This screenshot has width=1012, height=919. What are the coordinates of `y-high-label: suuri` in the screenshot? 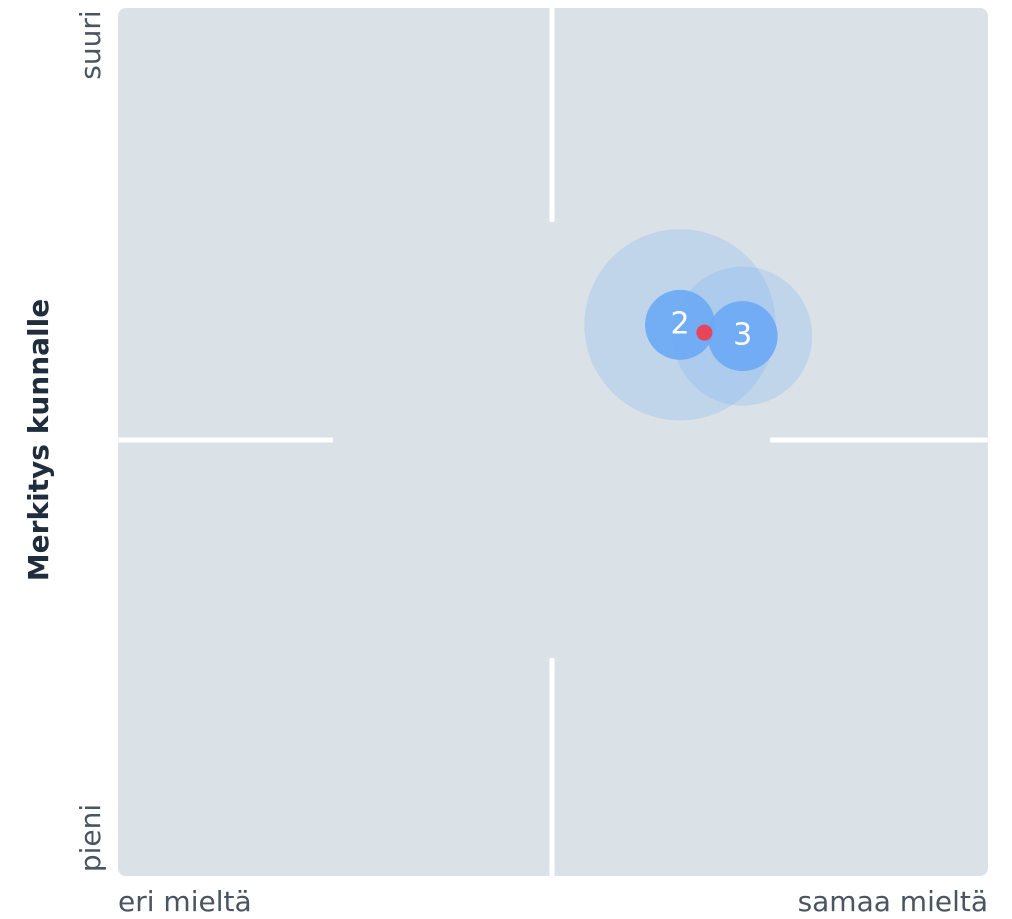 It's located at (90, 44).